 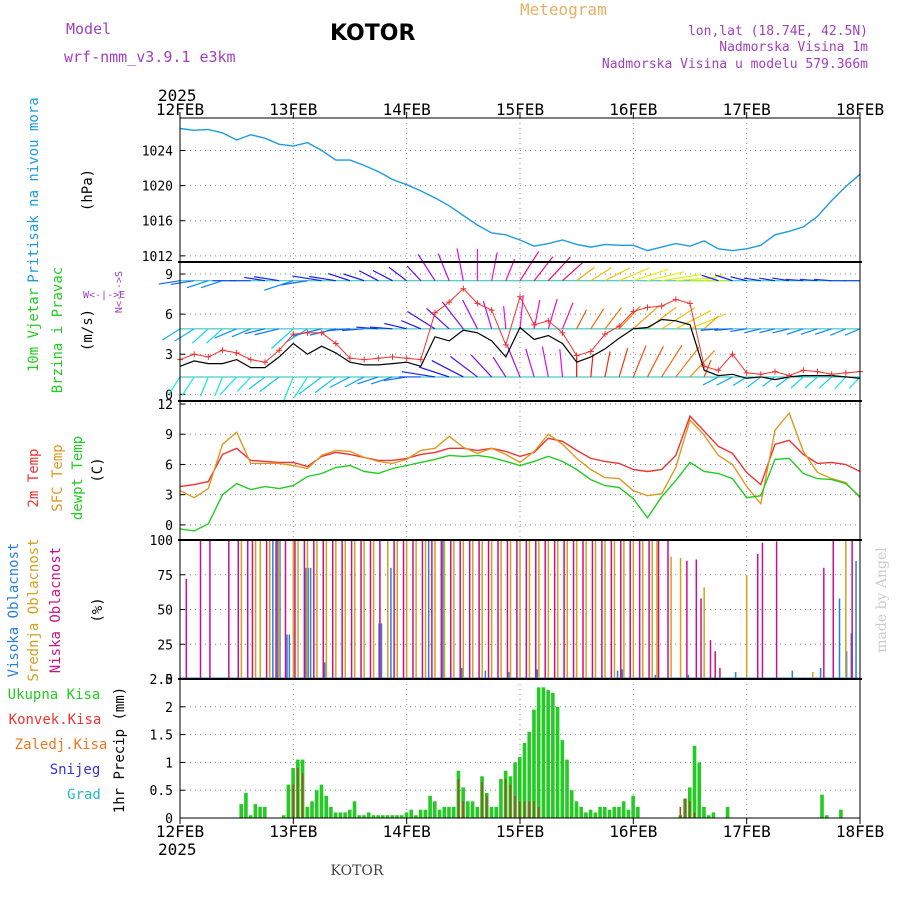 I want to click on y-tick-label: 2.5, so click(x=161, y=680).